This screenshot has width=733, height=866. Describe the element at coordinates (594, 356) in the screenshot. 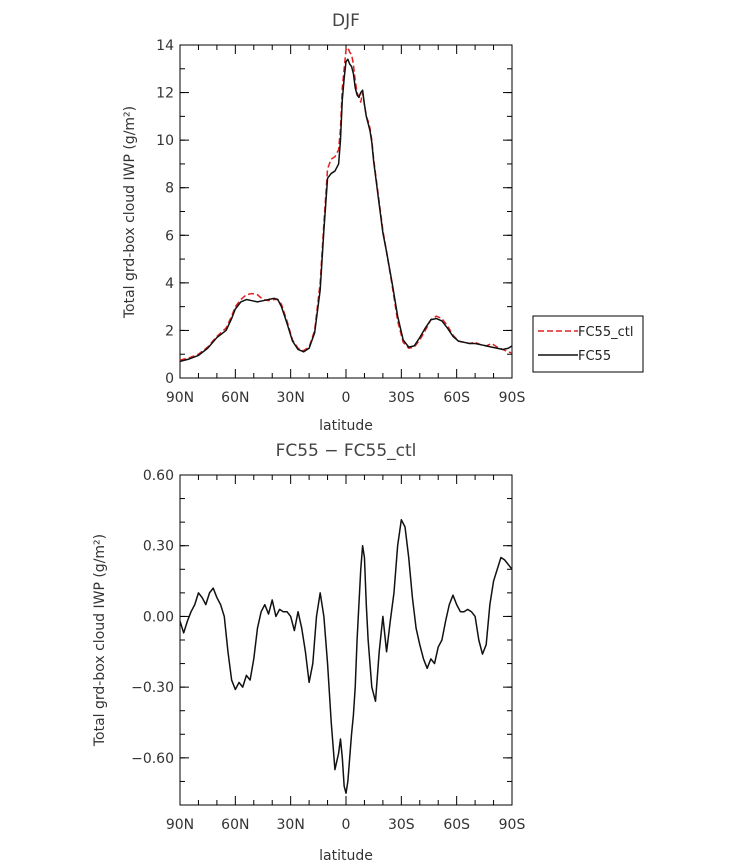

I see `legend-label-fc55: FC55` at that location.